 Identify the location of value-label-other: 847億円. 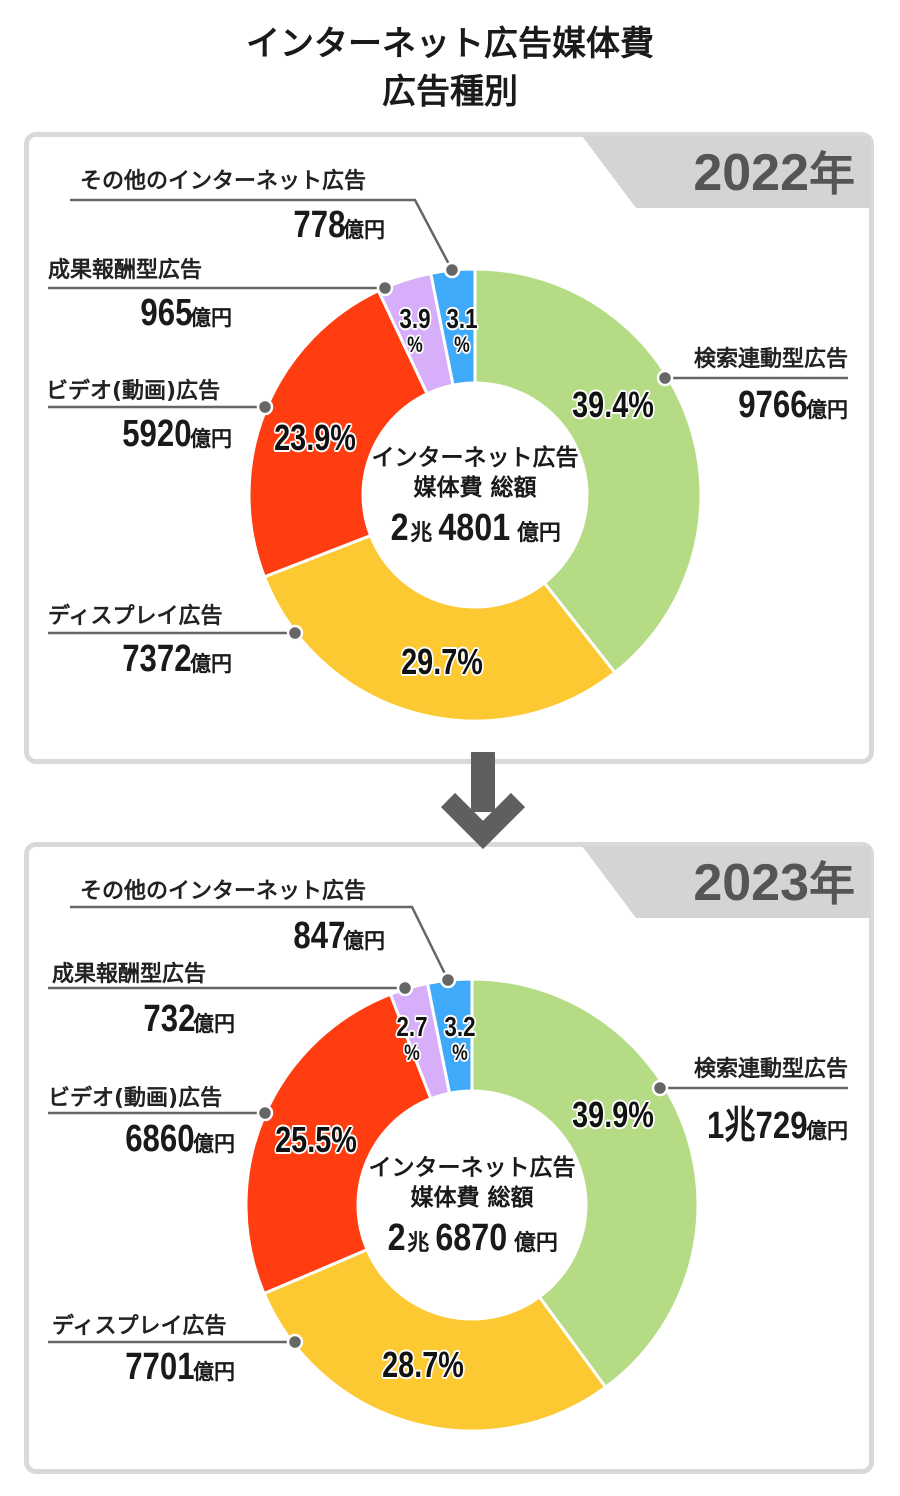
(333, 936).